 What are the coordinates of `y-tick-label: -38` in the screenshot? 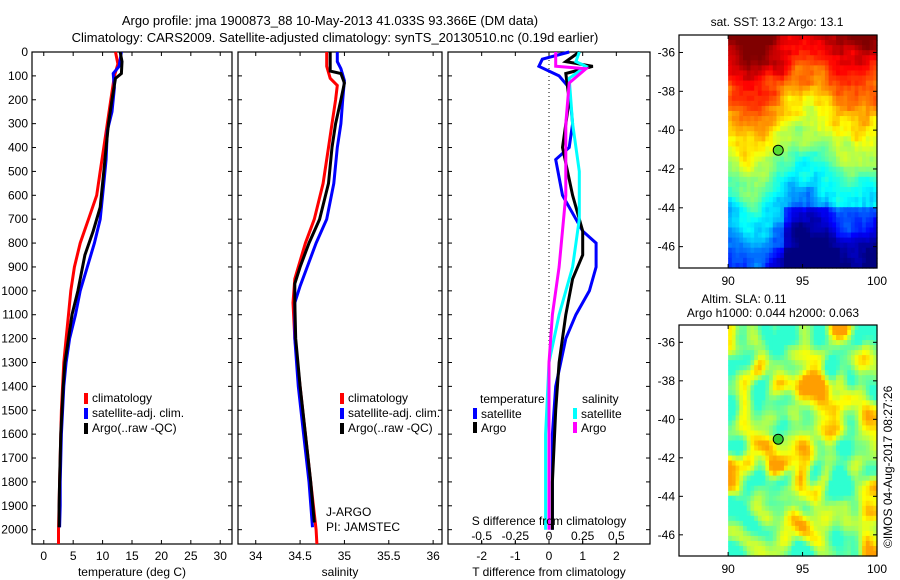 It's located at (667, 381).